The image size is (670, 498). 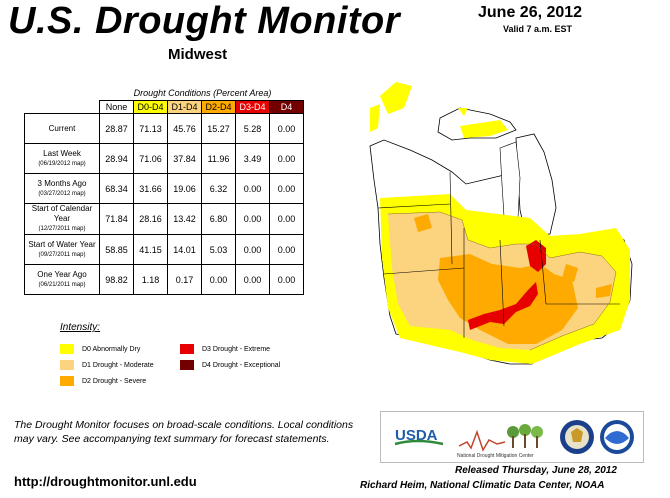 I want to click on column-header: D2-D4, so click(x=218, y=107).